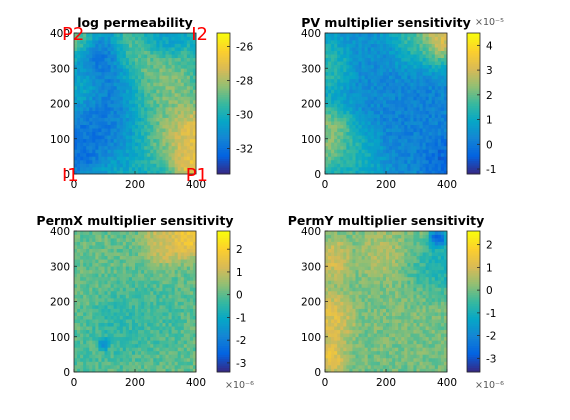  I want to click on colorbar-box, so click(223, 103).